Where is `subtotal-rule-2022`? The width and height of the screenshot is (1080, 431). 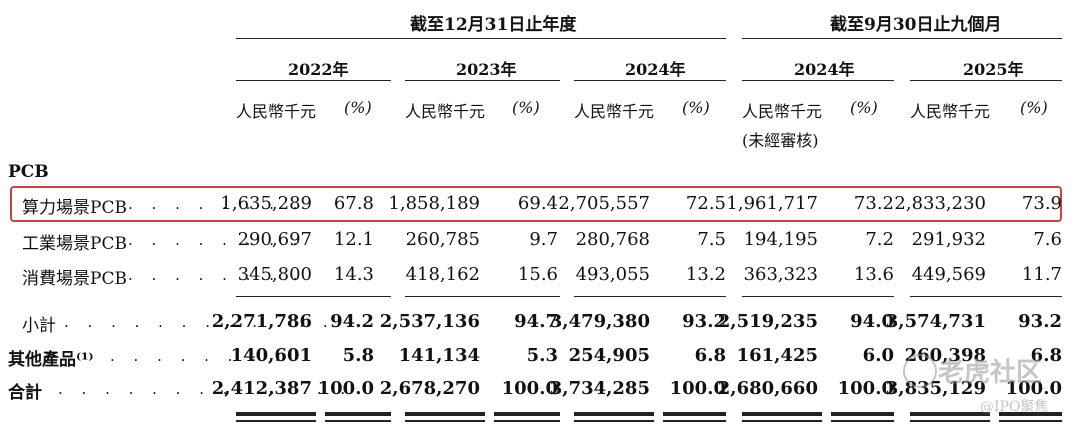
subtotal-rule-2022 is located at coordinates (313, 296).